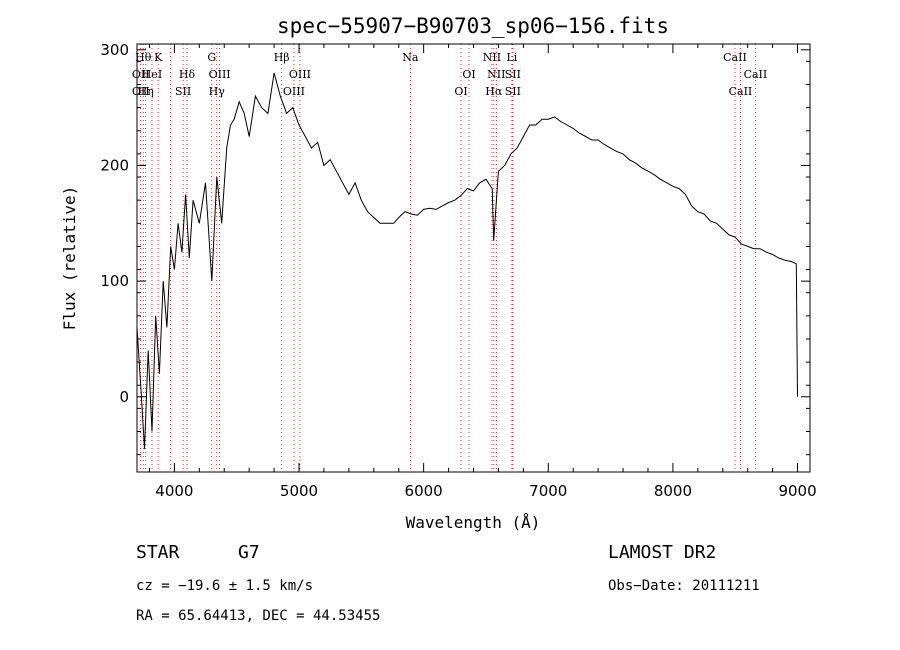 The height and width of the screenshot is (650, 900). Describe the element at coordinates (124, 397) in the screenshot. I see `y-tick-label: 0` at that location.